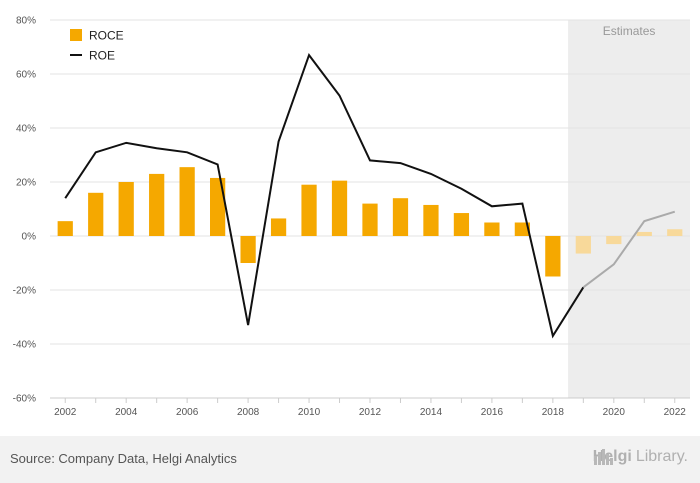 The height and width of the screenshot is (483, 700). I want to click on legend-roce-label: ROCE, so click(106, 36).